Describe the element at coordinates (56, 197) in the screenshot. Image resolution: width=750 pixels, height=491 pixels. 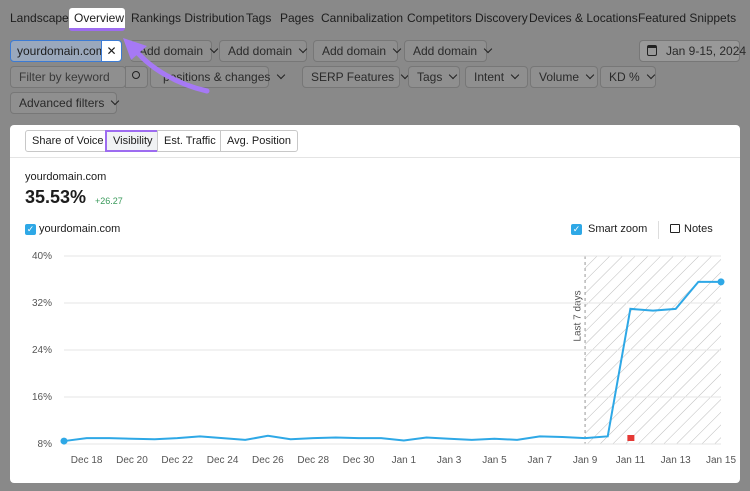
I see `metric-value: 35.53%` at that location.